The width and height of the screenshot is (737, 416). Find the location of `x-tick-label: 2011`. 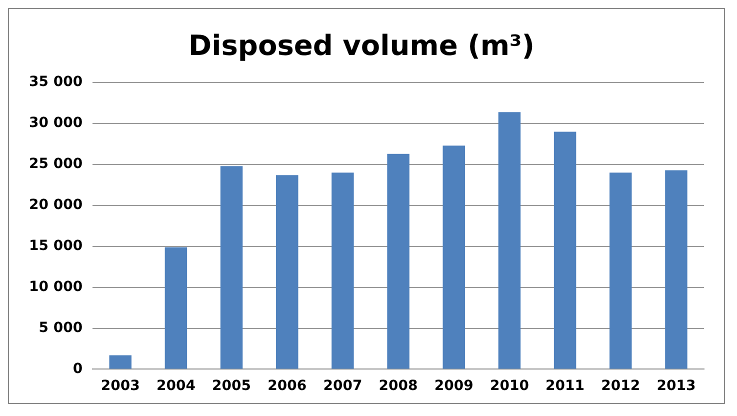

x-tick-label: 2011 is located at coordinates (565, 386).